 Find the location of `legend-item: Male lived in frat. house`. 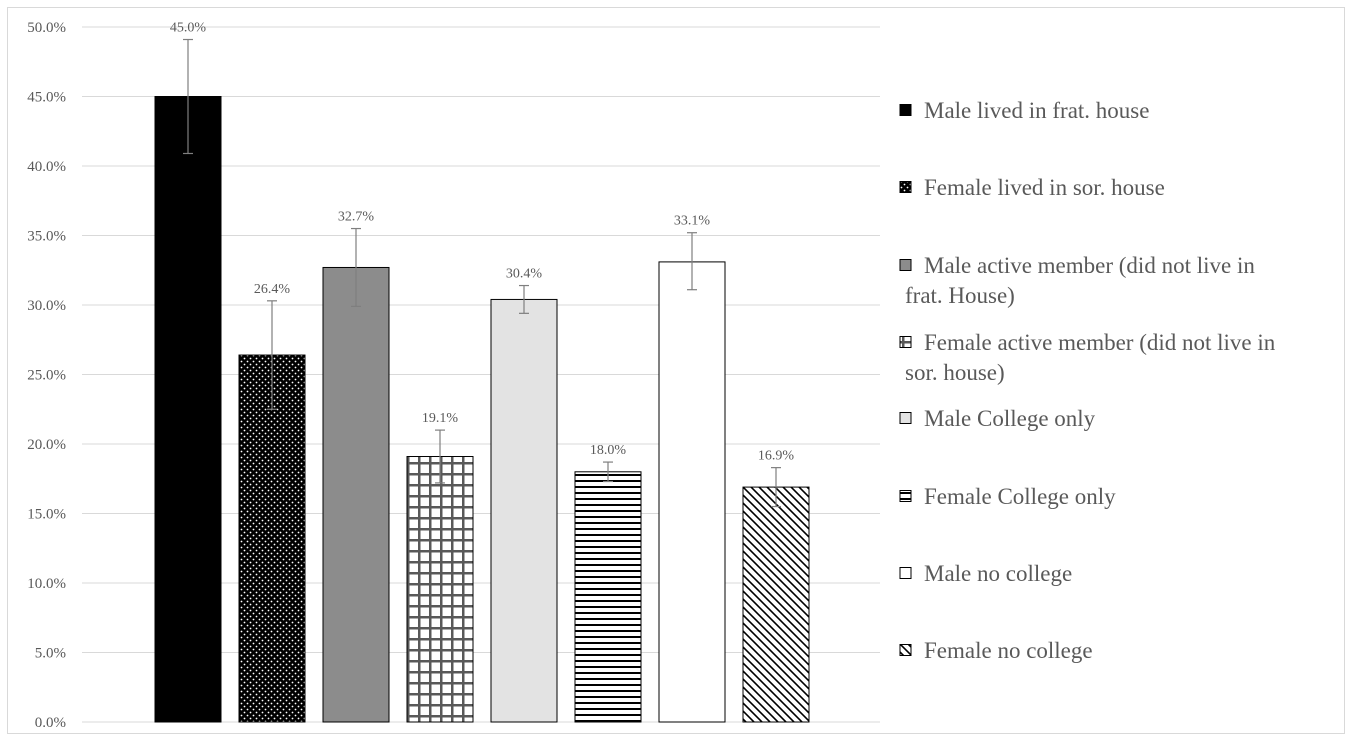

legend-item: Male lived in frat. house is located at coordinates (1024, 110).